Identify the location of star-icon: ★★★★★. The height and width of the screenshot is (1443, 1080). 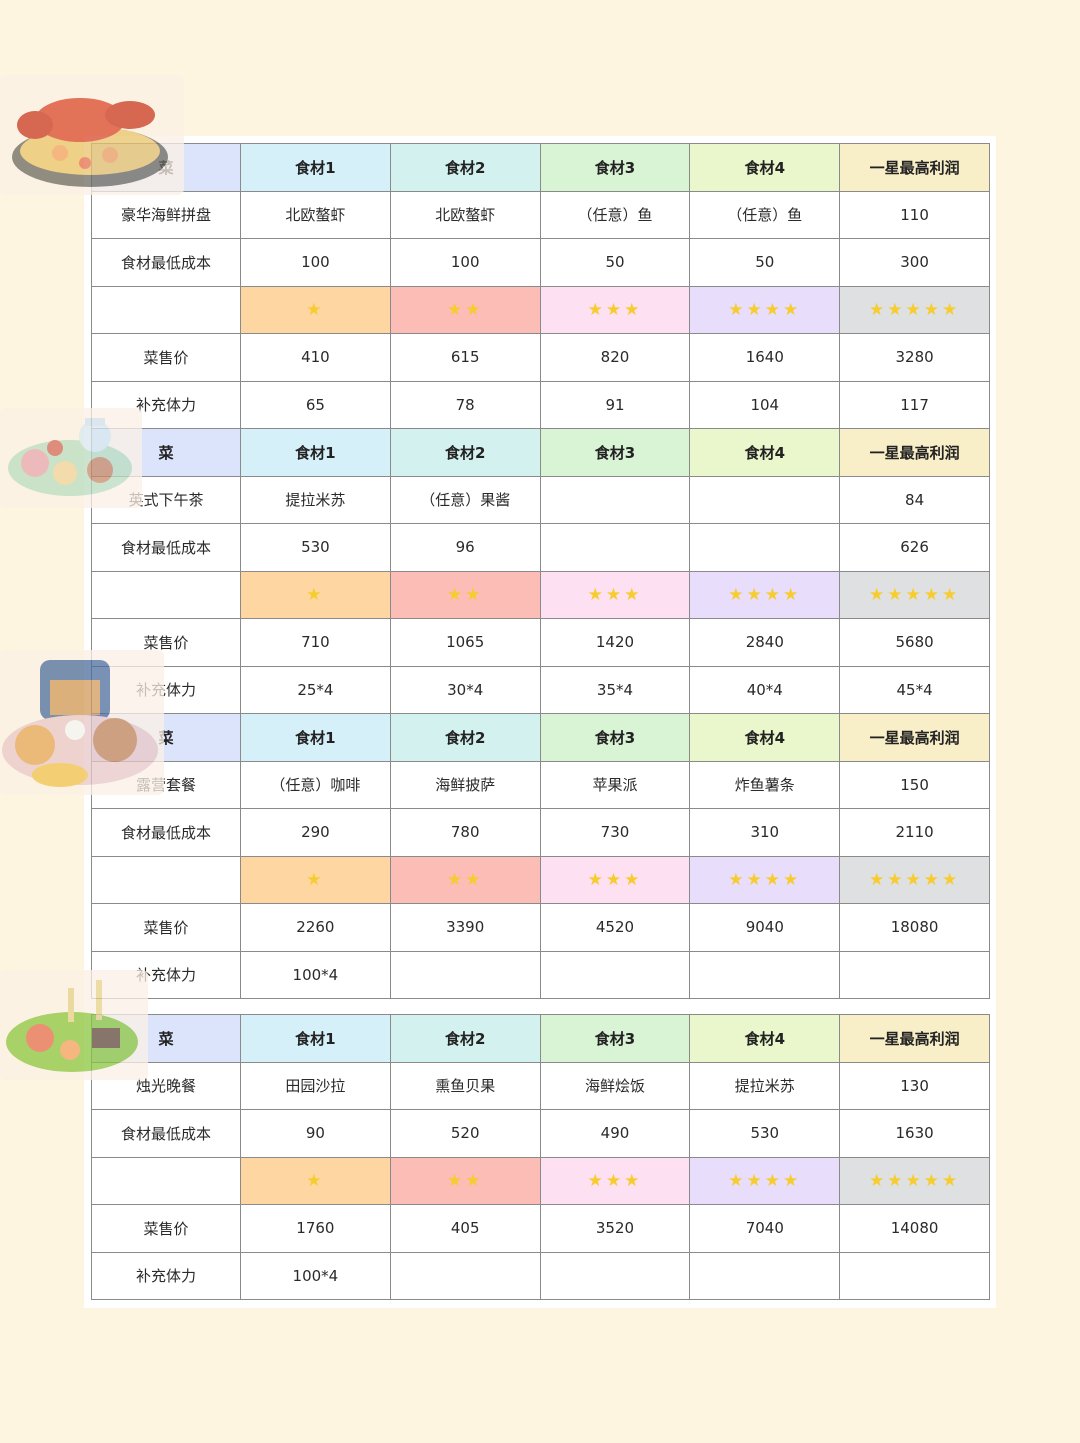
(914, 1180).